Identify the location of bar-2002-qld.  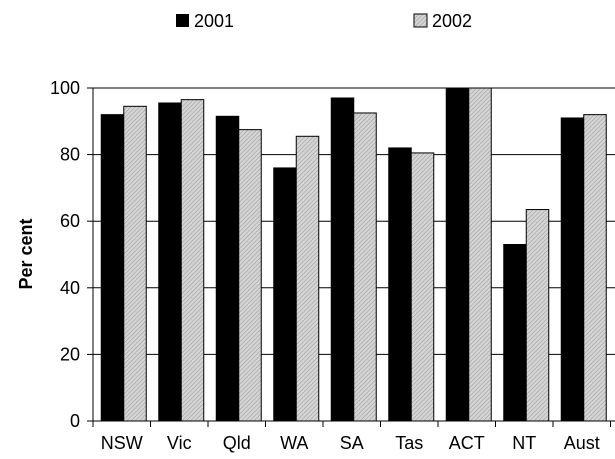
(250, 275).